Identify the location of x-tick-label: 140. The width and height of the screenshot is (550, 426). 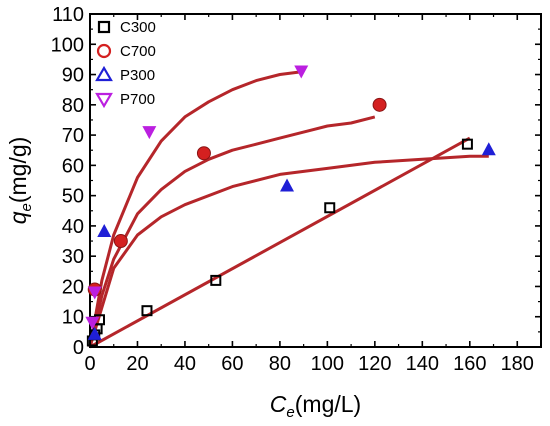
(422, 364).